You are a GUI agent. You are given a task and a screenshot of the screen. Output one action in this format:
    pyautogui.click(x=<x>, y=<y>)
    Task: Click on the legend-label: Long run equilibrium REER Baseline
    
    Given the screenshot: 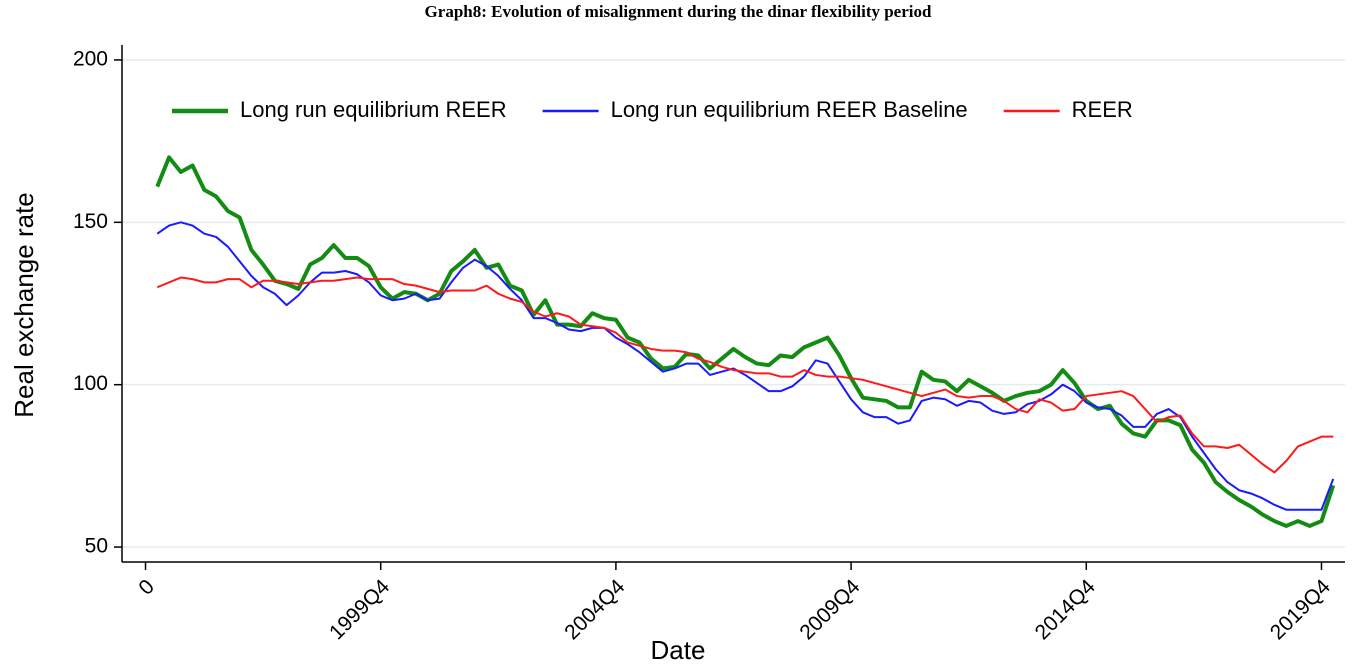 What is the action you would take?
    pyautogui.click(x=789, y=109)
    